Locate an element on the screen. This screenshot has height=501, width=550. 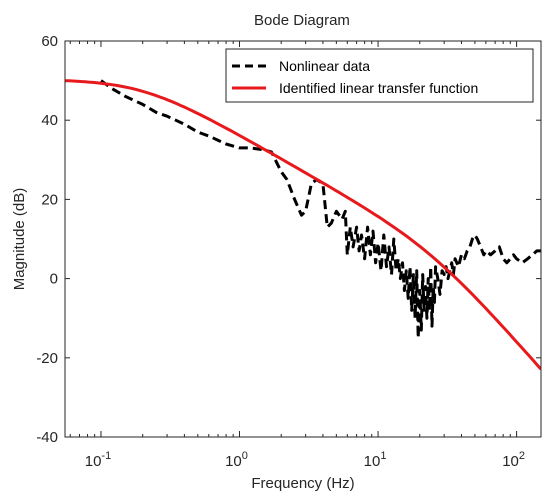
x-tick-label: 10⁻¹ is located at coordinates (98, 460).